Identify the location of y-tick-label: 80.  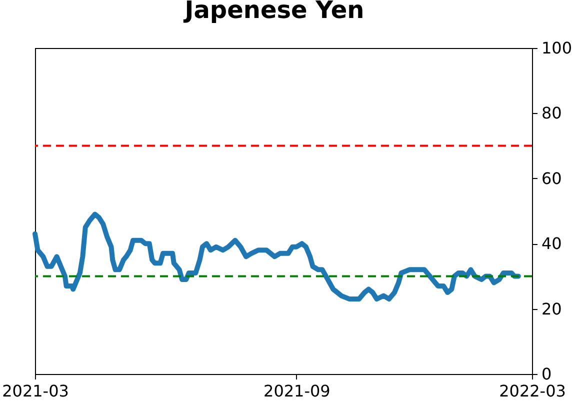
(552, 113).